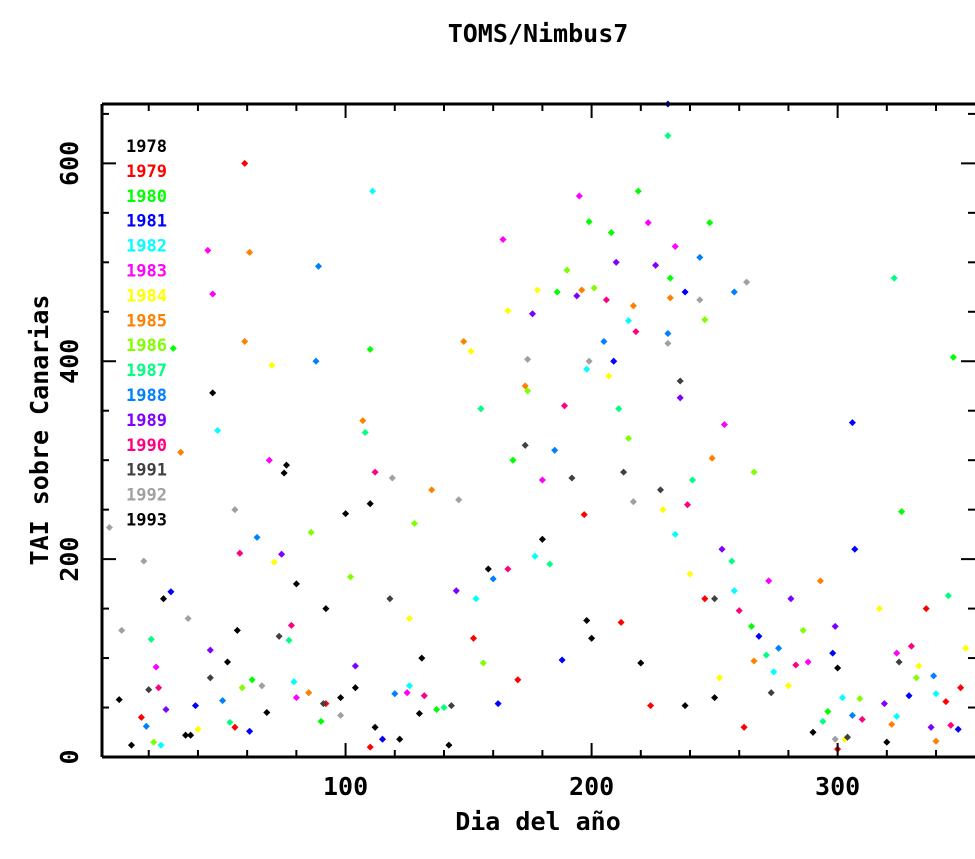 The image size is (975, 859). What do you see at coordinates (146, 471) in the screenshot?
I see `legend-label-1991: 1991` at bounding box center [146, 471].